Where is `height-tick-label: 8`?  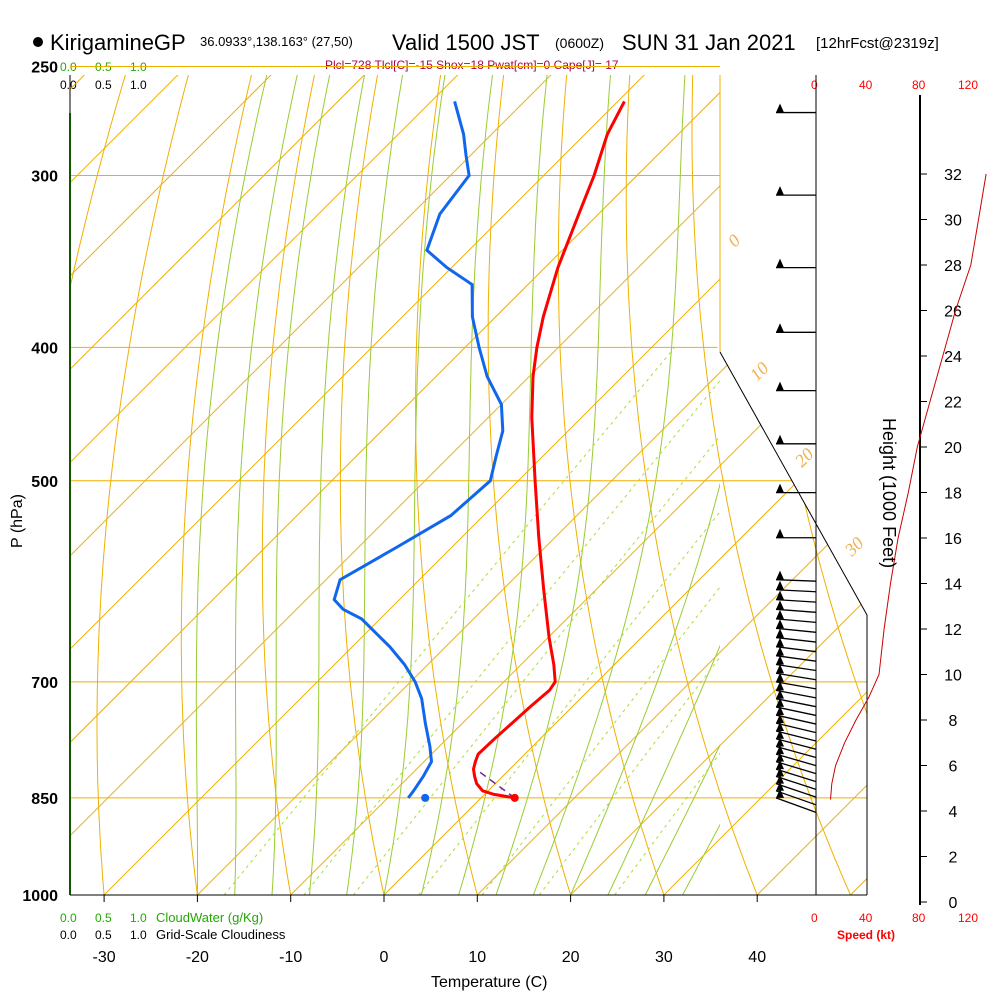
height-tick-label: 8 is located at coordinates (953, 721).